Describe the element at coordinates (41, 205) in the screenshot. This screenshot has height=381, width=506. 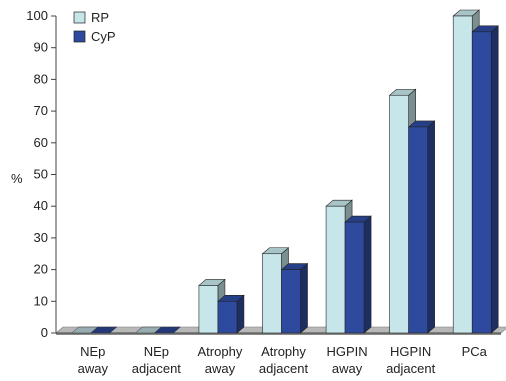
I see `y-tick-label: 40` at that location.